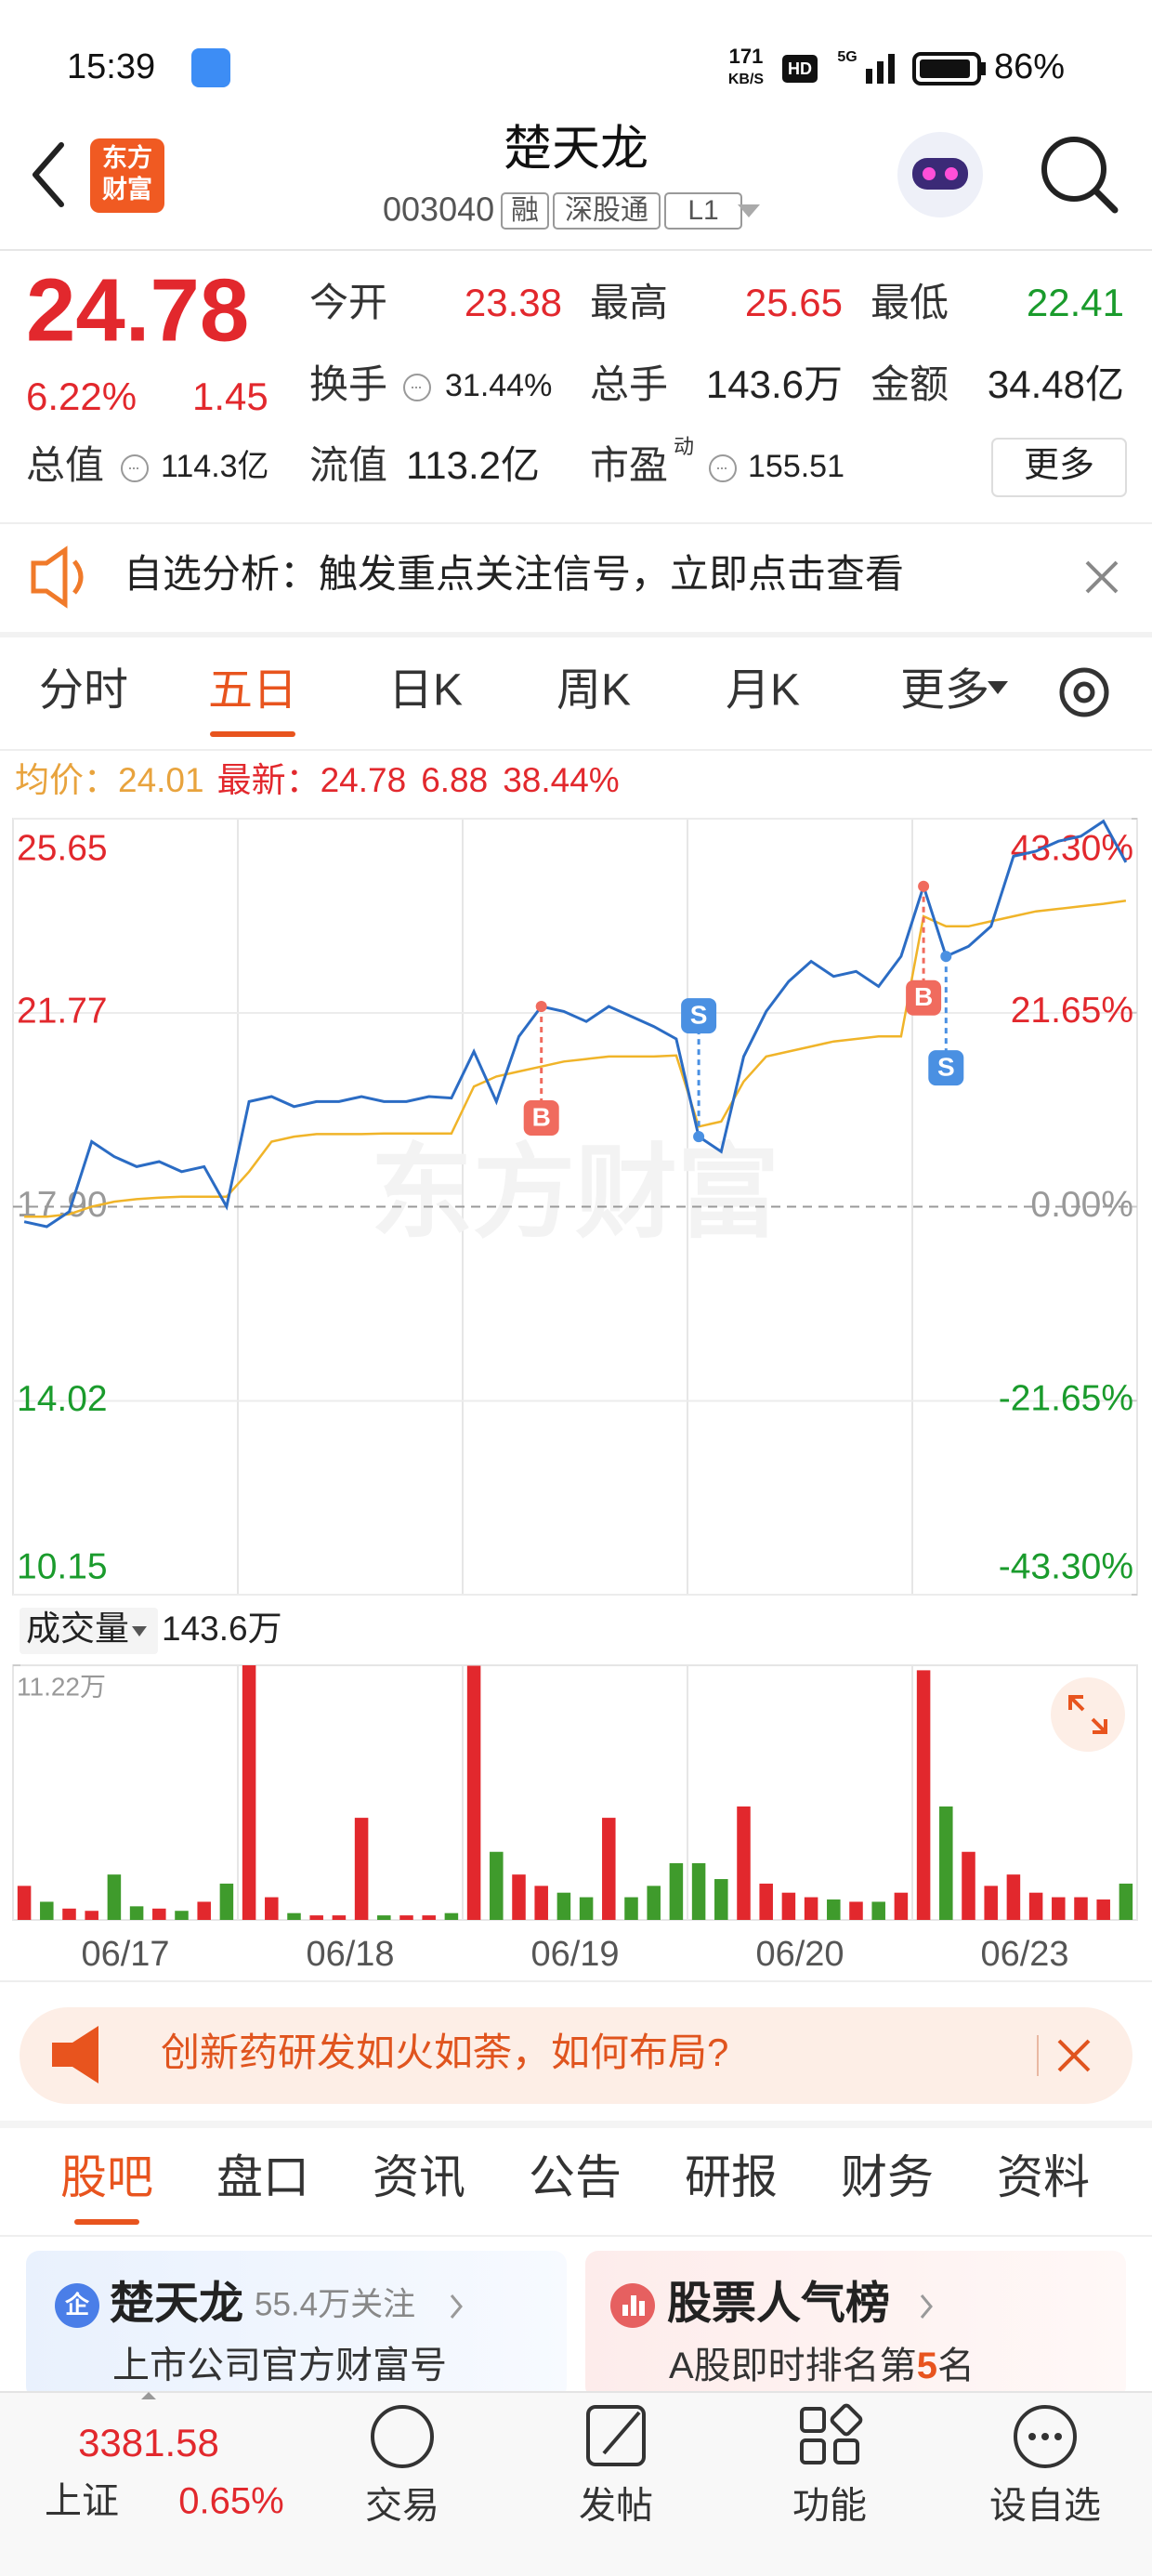  What do you see at coordinates (348, 302) in the screenshot?
I see `field-label: 今开` at bounding box center [348, 302].